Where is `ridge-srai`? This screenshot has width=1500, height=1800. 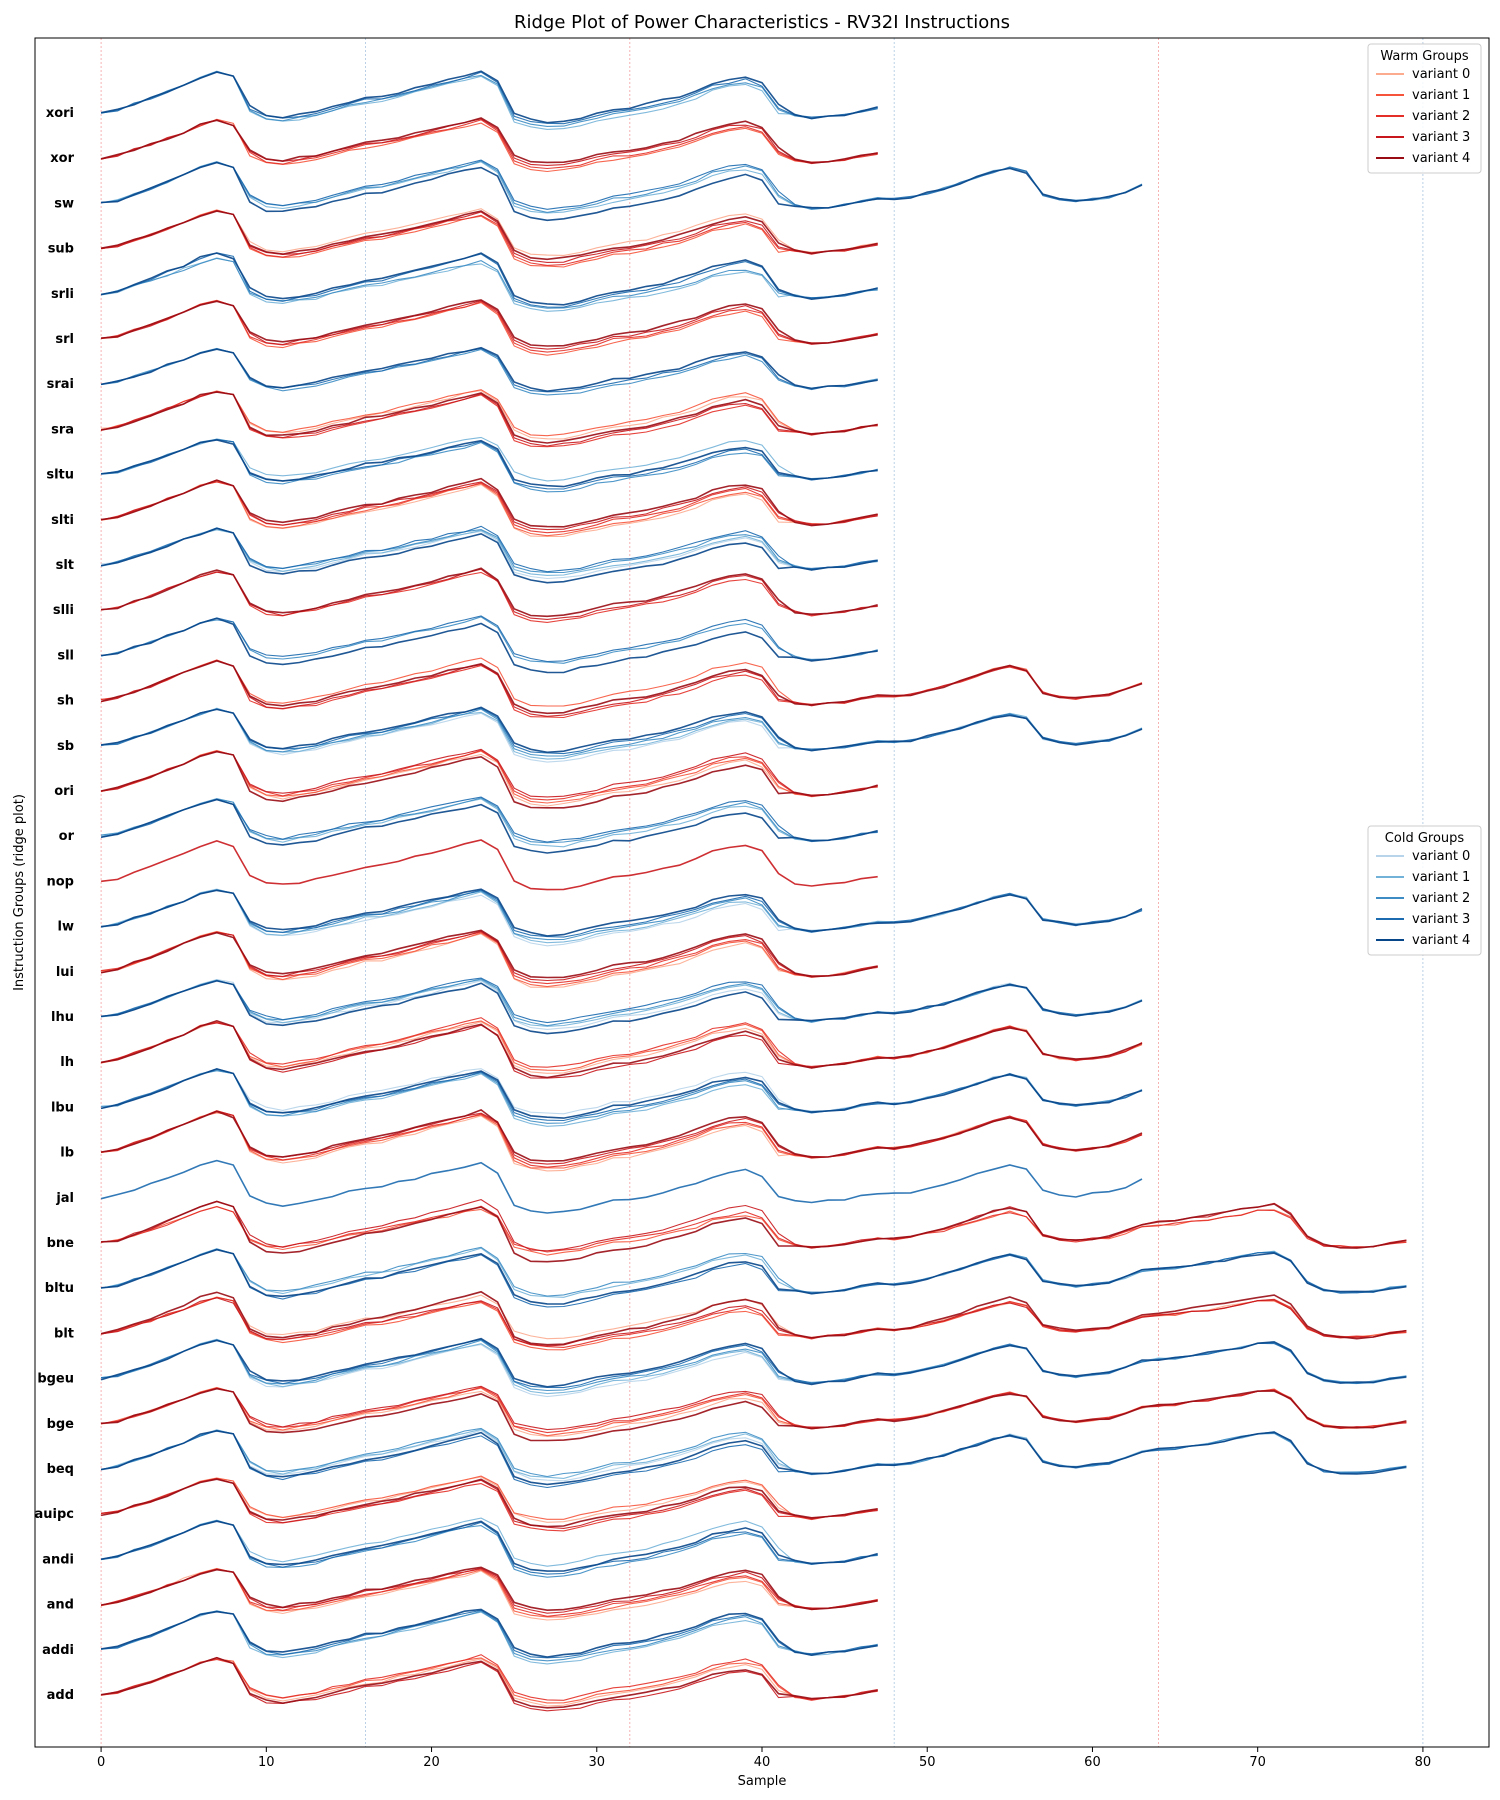
ridge-srai is located at coordinates (489, 371).